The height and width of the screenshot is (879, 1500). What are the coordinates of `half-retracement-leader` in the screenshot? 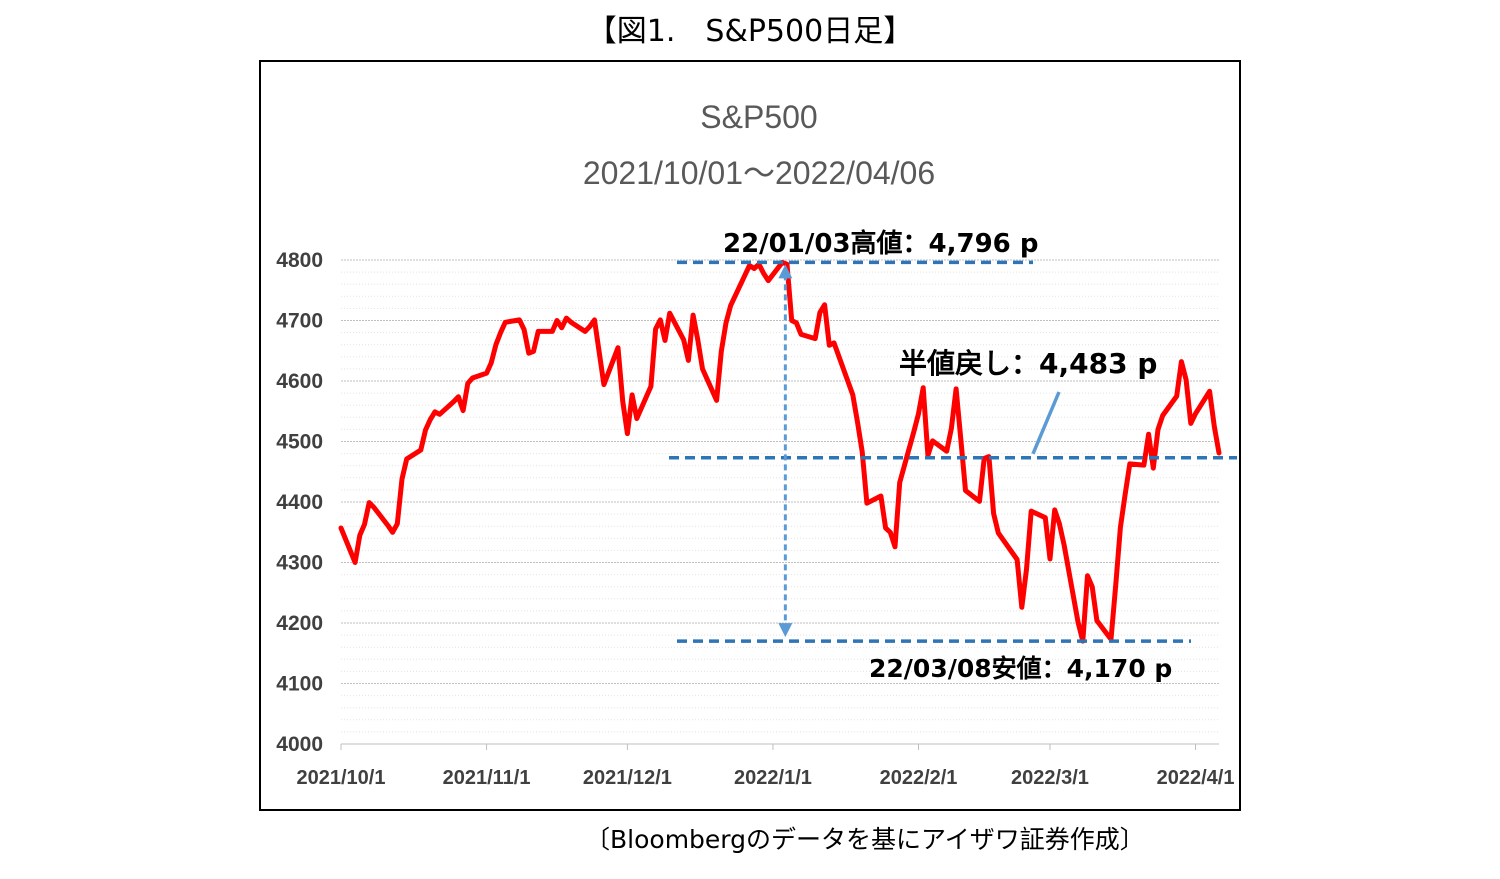 It's located at (1046, 423).